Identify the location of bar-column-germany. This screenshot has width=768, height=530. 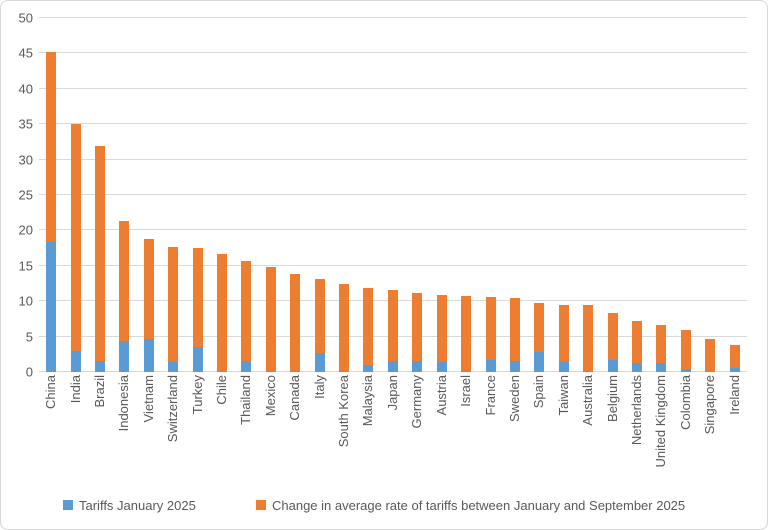
(417, 195).